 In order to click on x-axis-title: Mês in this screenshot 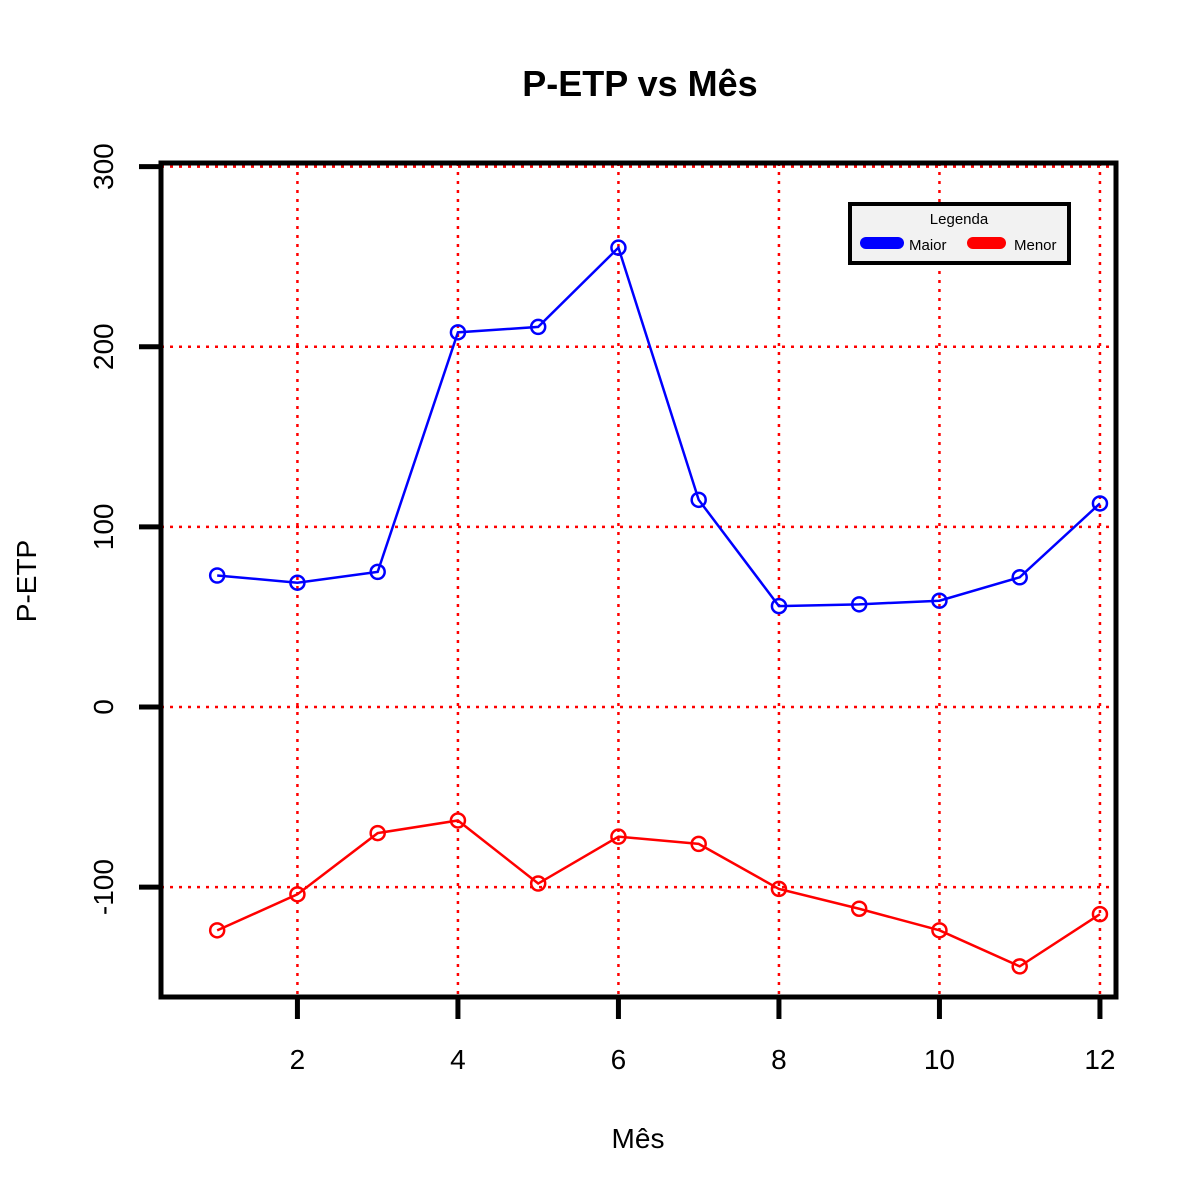, I will do `click(638, 1138)`.